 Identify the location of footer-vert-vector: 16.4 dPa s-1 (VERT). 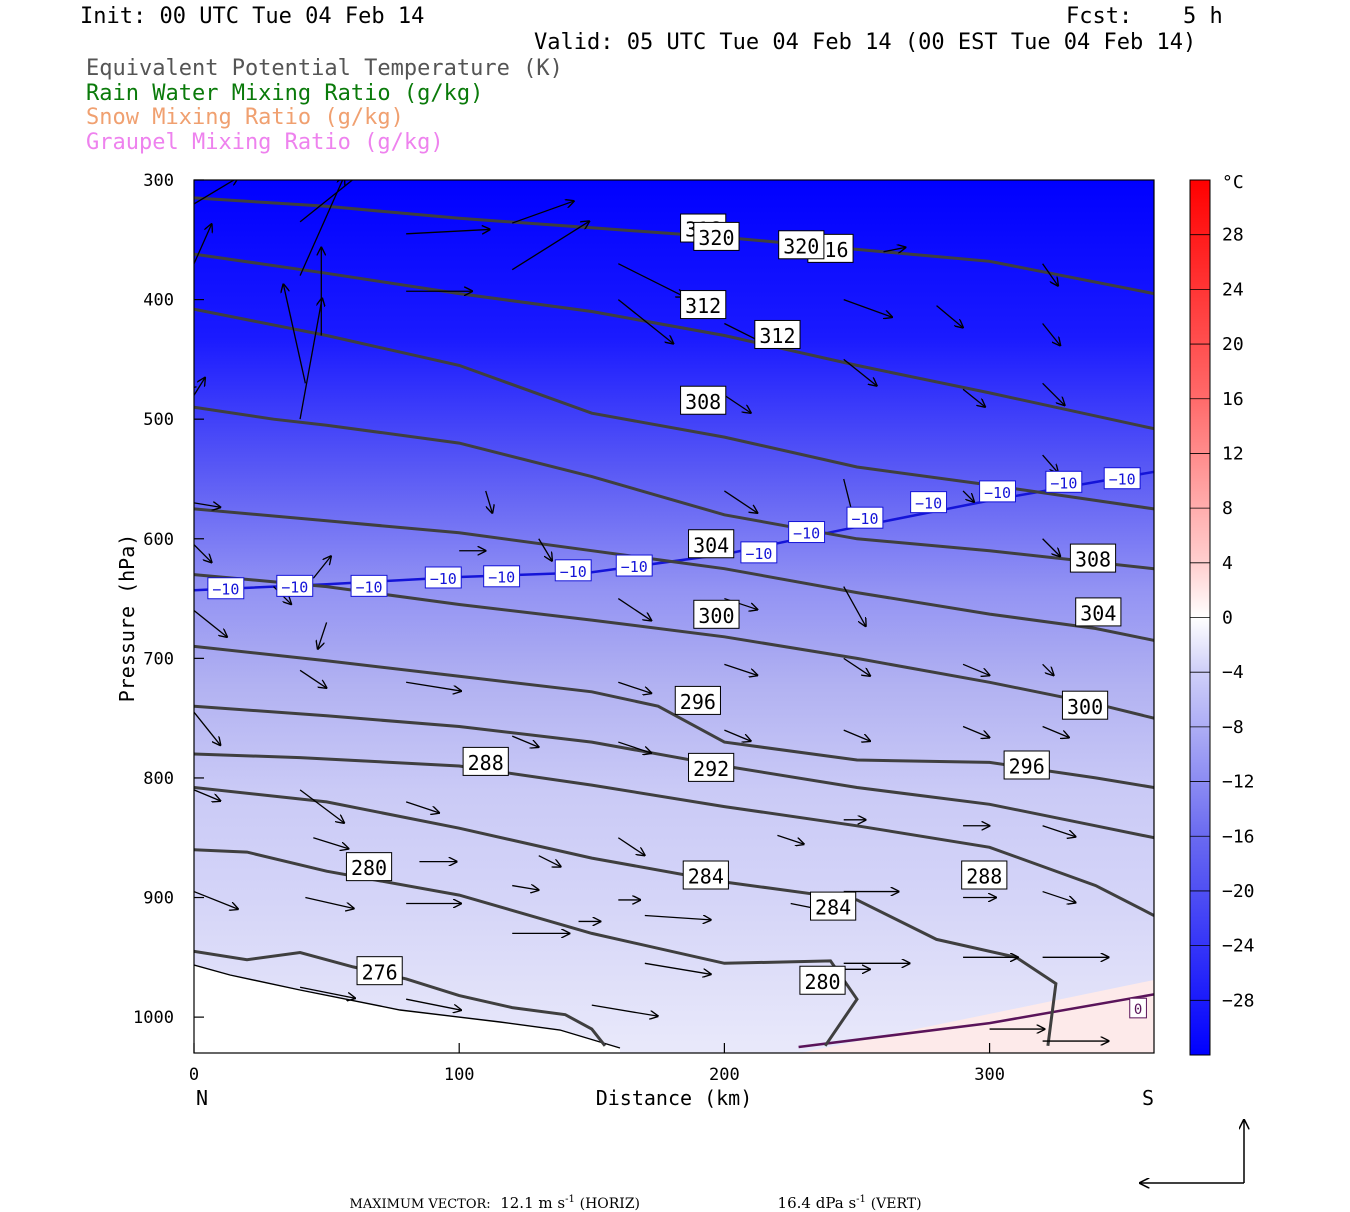
(845, 1194).